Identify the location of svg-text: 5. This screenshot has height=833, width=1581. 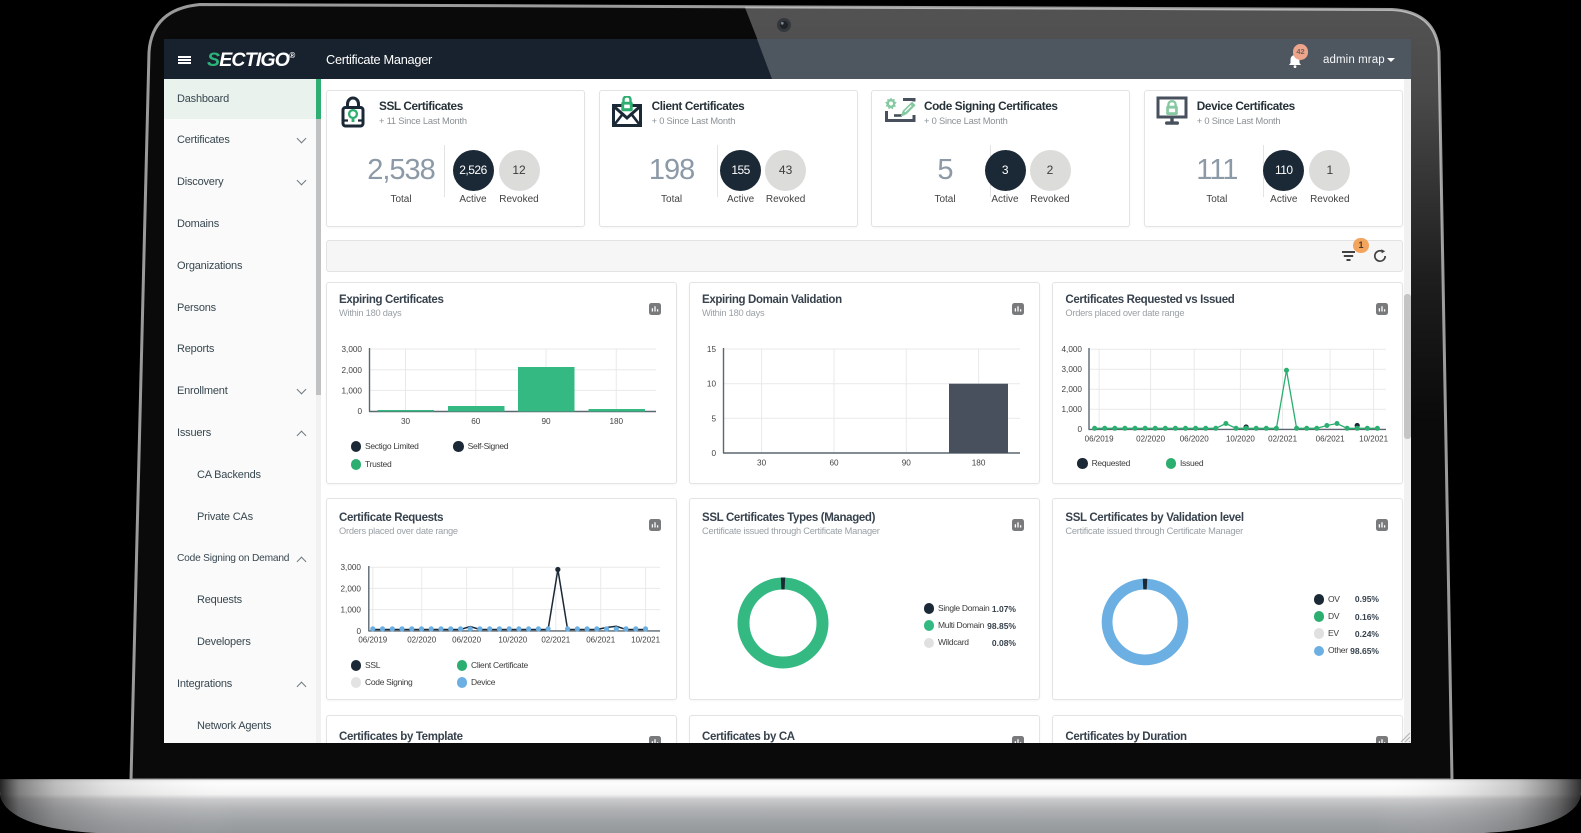
(713, 418).